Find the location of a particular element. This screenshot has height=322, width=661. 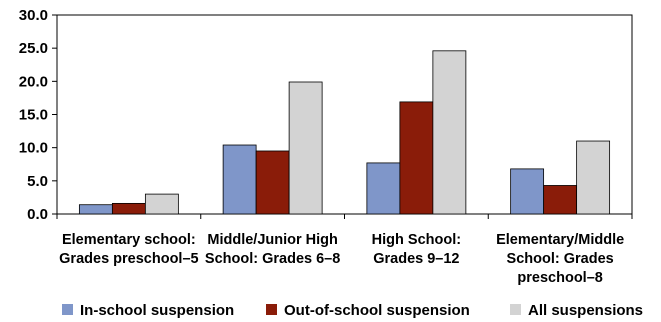

x-category-label: School: Grades 6–8 is located at coordinates (272, 259).